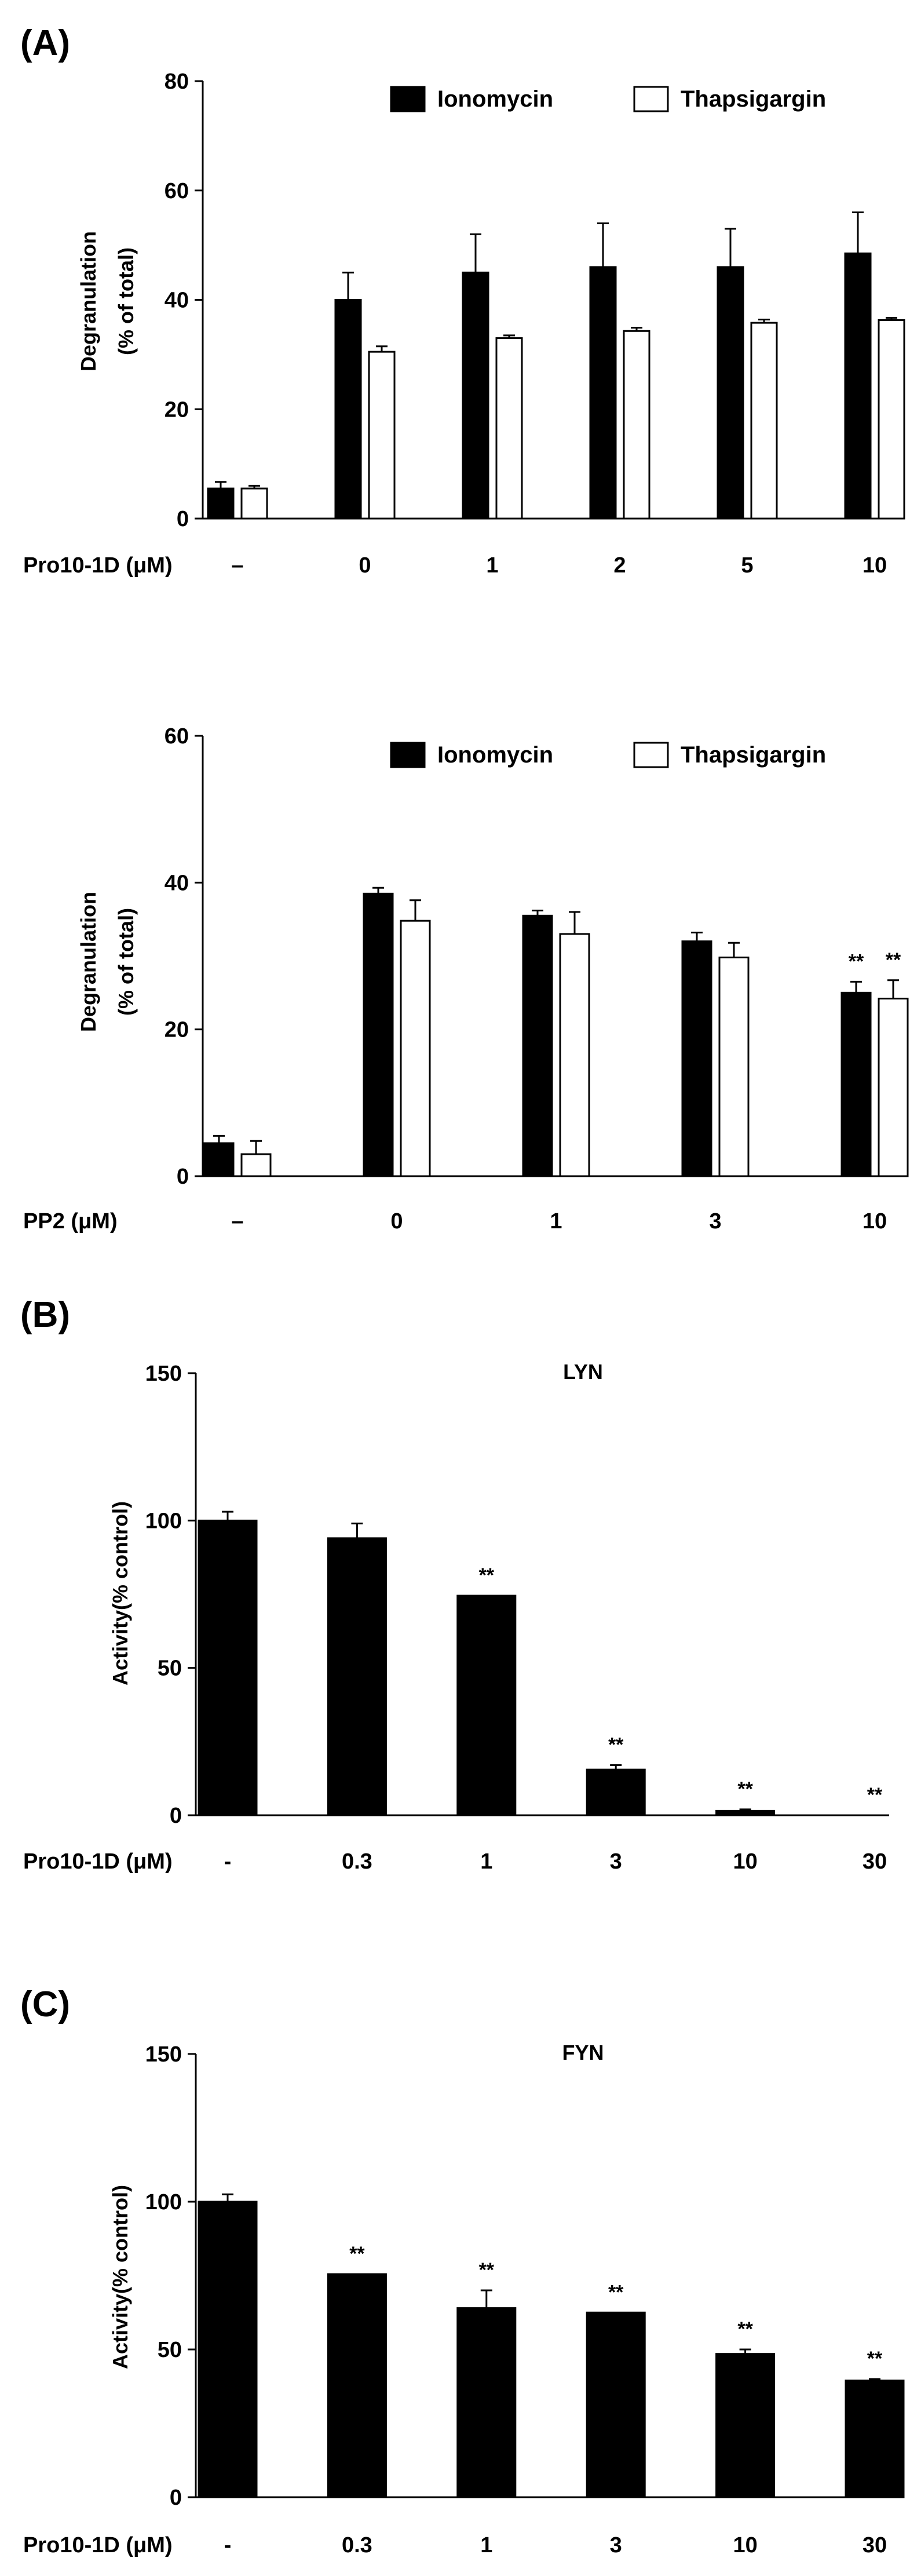  Describe the element at coordinates (753, 99) in the screenshot. I see `legend-label: Thapsigargin` at that location.